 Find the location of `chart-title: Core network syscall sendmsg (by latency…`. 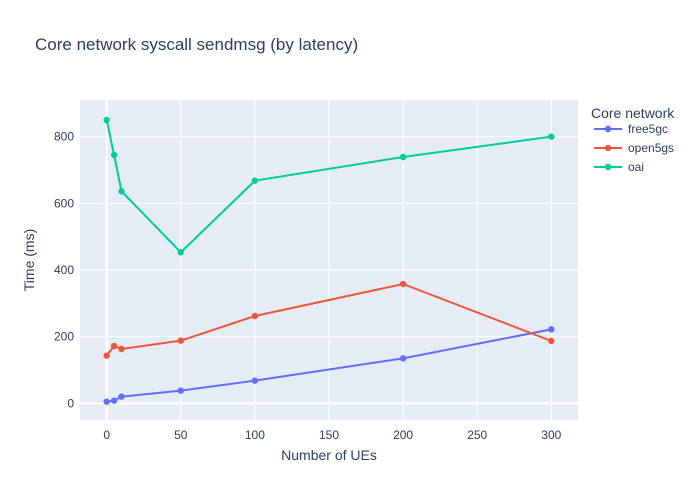

chart-title: Core network syscall sendmsg (by latency… is located at coordinates (196, 44).